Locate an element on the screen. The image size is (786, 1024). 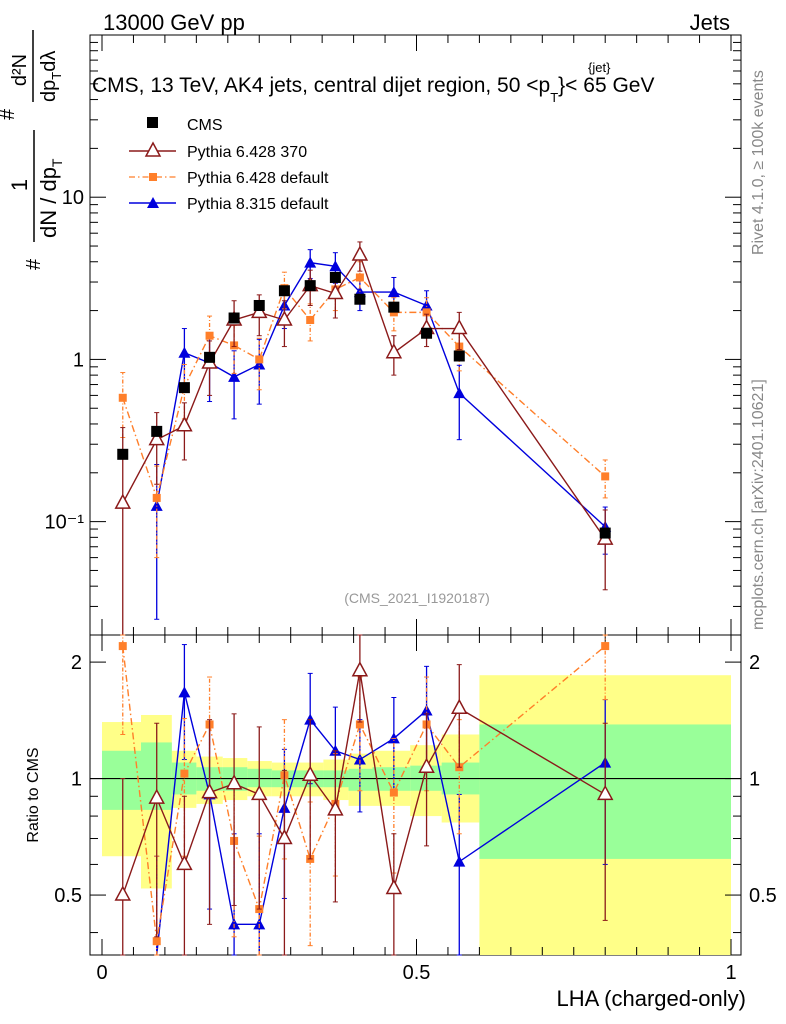
legend-label-p6-370: Pythia 6.428 370 is located at coordinates (247, 152).